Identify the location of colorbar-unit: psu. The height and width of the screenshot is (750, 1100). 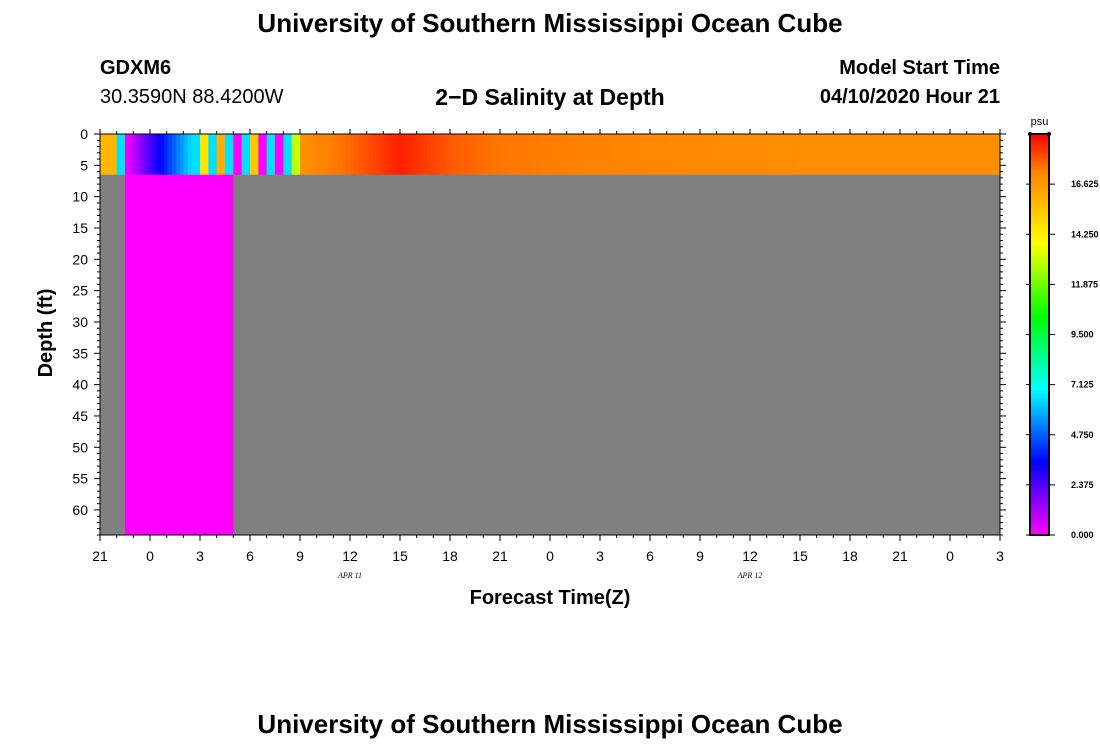
(1040, 122).